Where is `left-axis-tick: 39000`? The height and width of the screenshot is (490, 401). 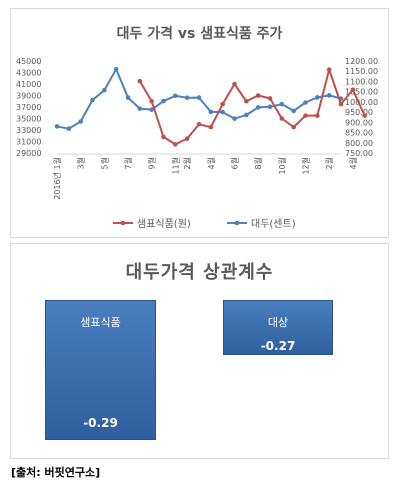
left-axis-tick: 39000 is located at coordinates (28, 96).